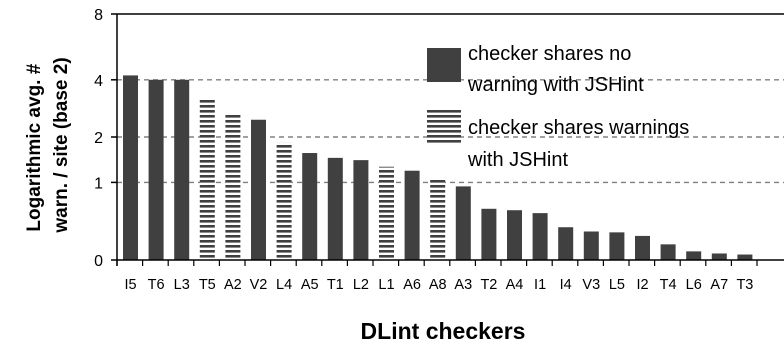  I want to click on y-axis-label: Logarithmic avg. # warn. / site (base 2), so click(48, 145).